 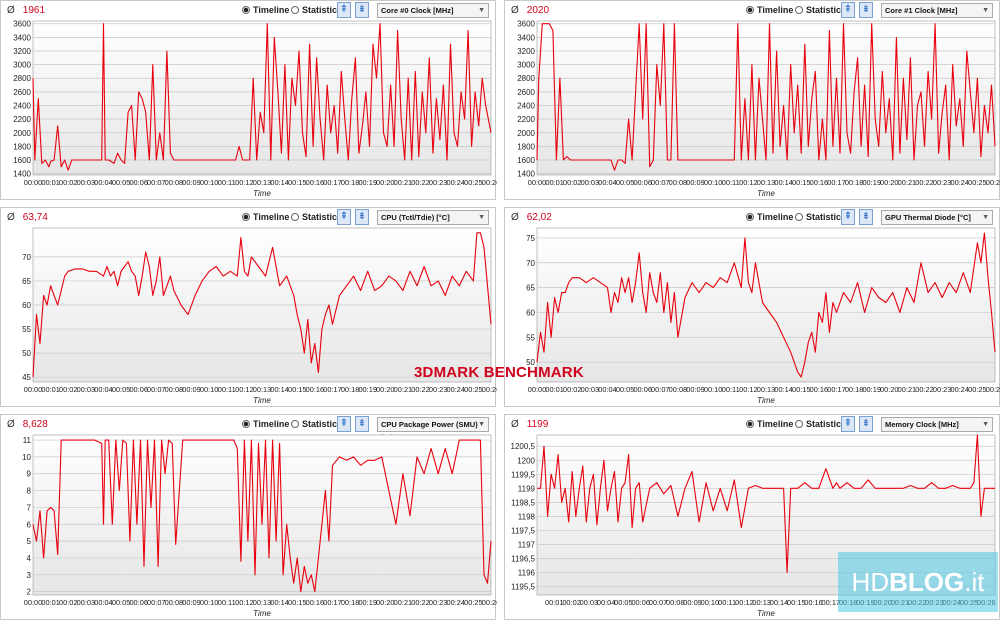 I want to click on x-tick-label: 00:01, so click(x=50, y=182).